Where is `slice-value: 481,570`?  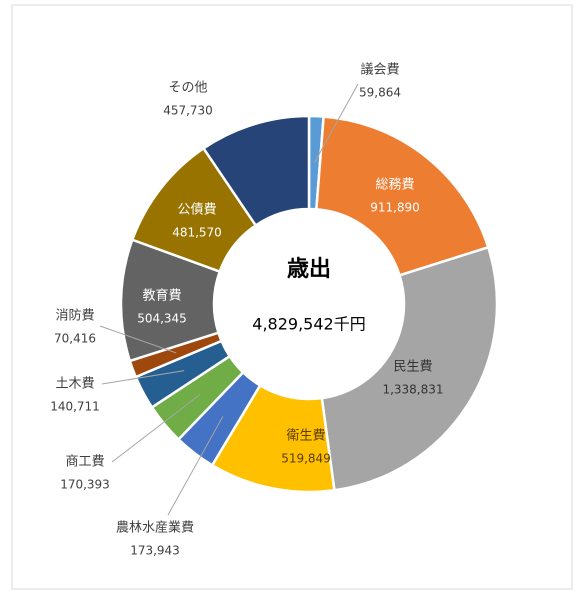
slice-value: 481,570 is located at coordinates (197, 233).